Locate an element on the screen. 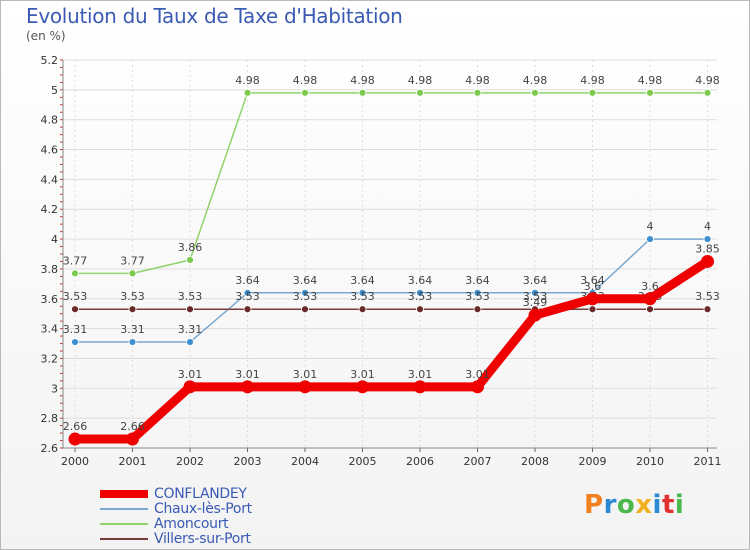  x-tick-label: 2004 is located at coordinates (305, 461).